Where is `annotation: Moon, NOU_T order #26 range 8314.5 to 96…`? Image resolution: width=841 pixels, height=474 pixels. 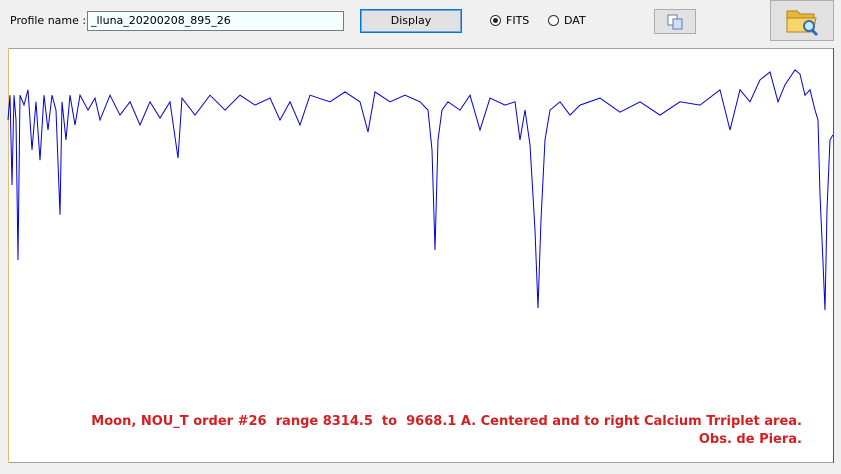
annotation: Moon, NOU_T order #26 range 8314.5 to 96… is located at coordinates (446, 421).